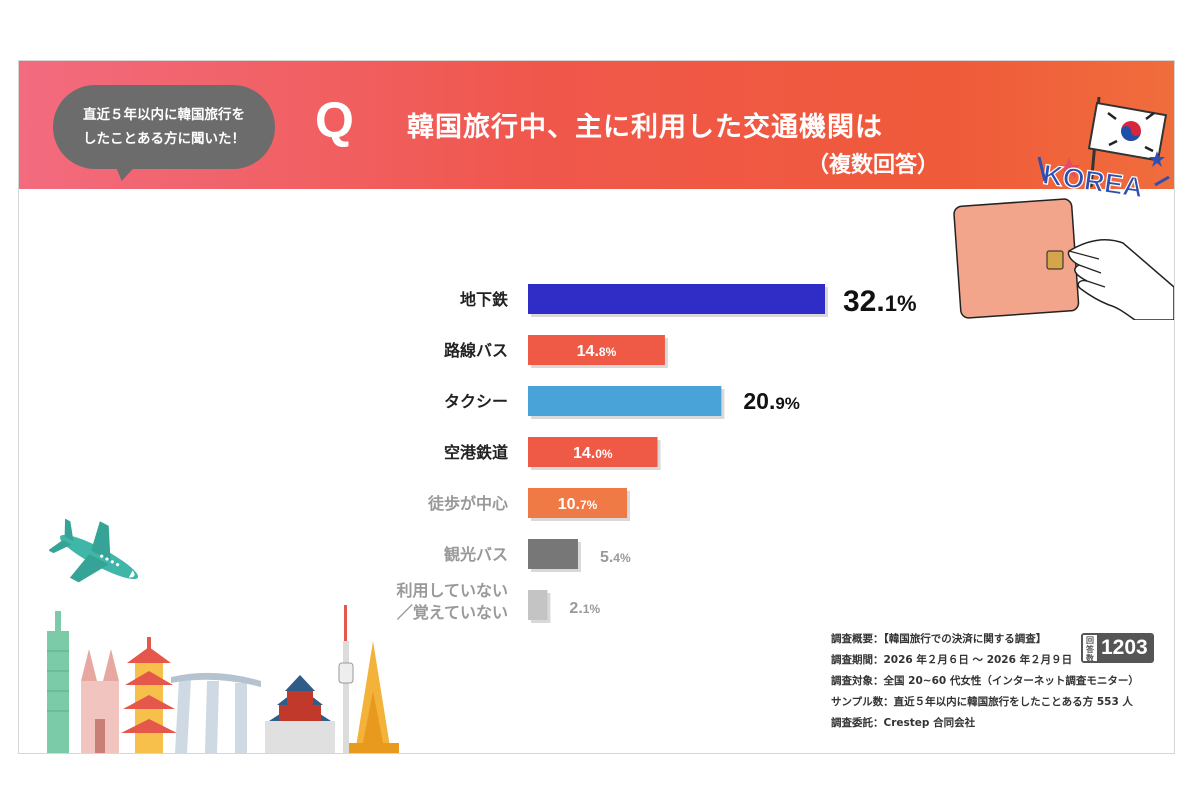  I want to click on value-label: 14.0%, so click(593, 453).